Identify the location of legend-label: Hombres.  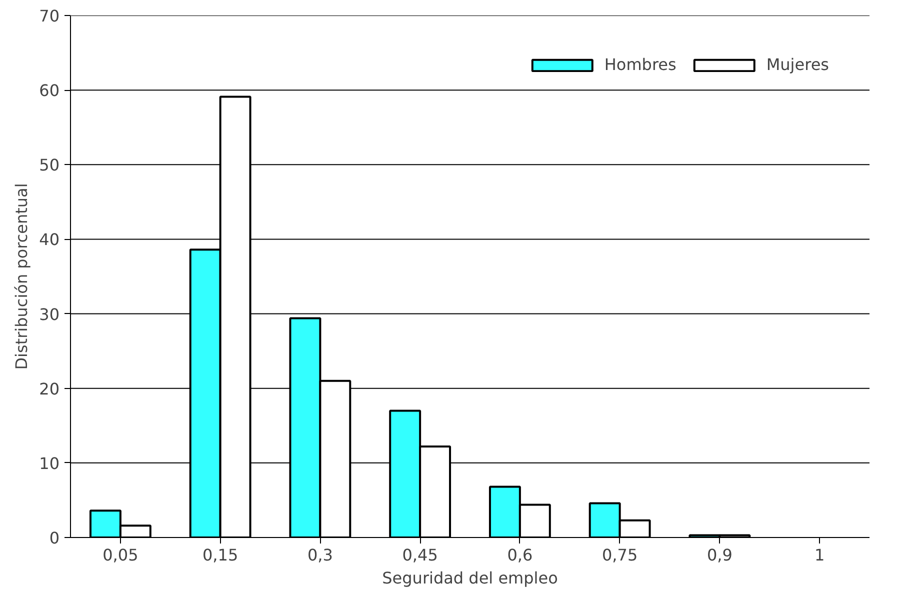
(640, 64).